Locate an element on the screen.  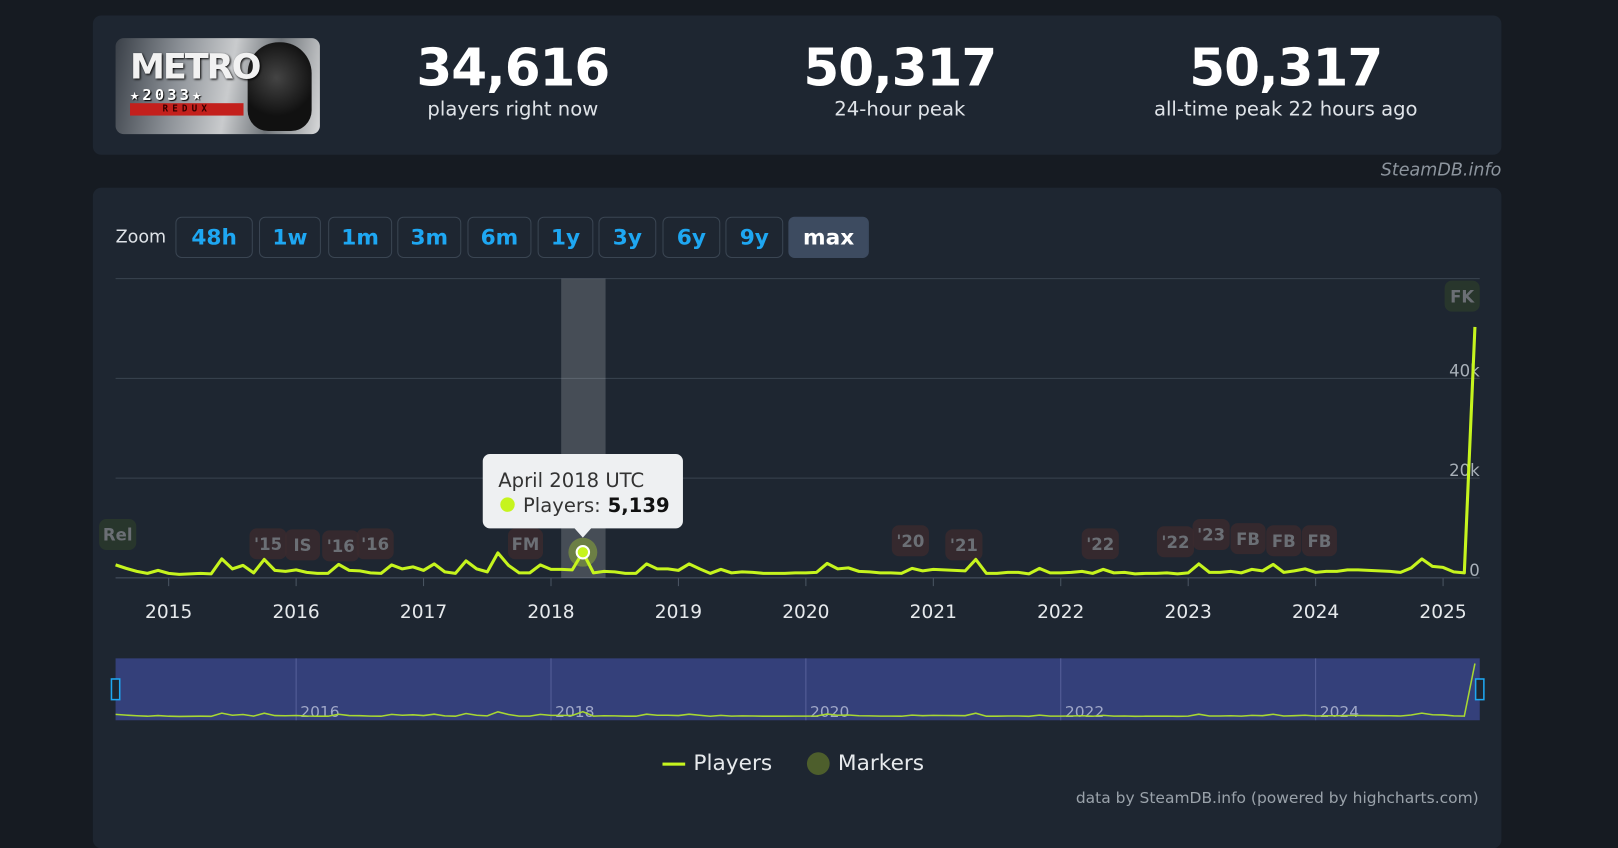
marker-'23: '23 is located at coordinates (1211, 535).